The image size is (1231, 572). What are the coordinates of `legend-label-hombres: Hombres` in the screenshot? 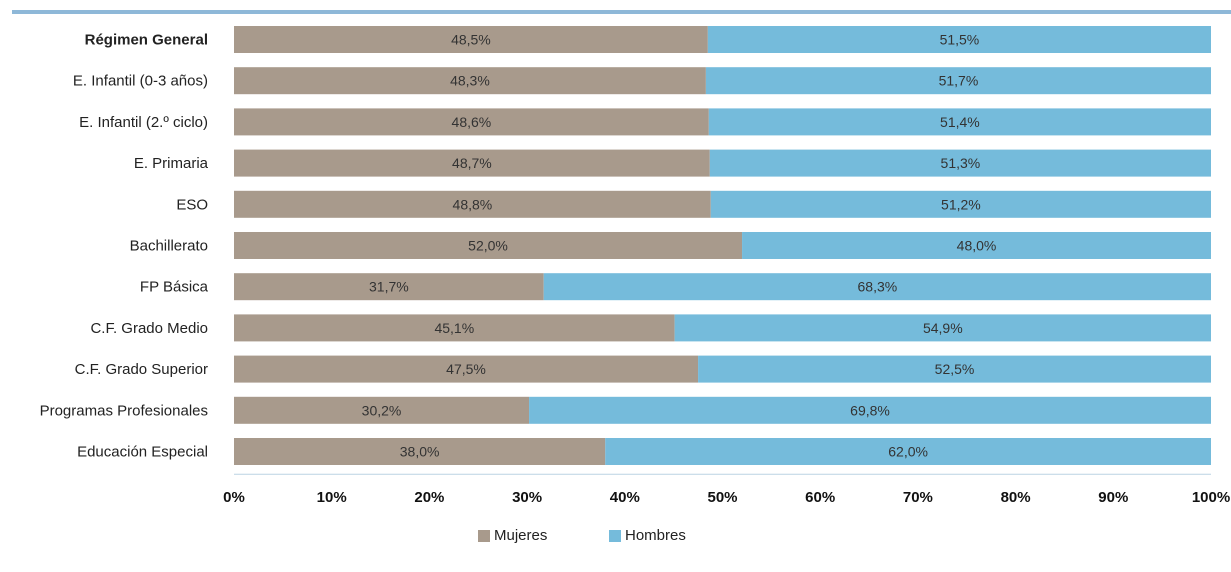 It's located at (655, 535).